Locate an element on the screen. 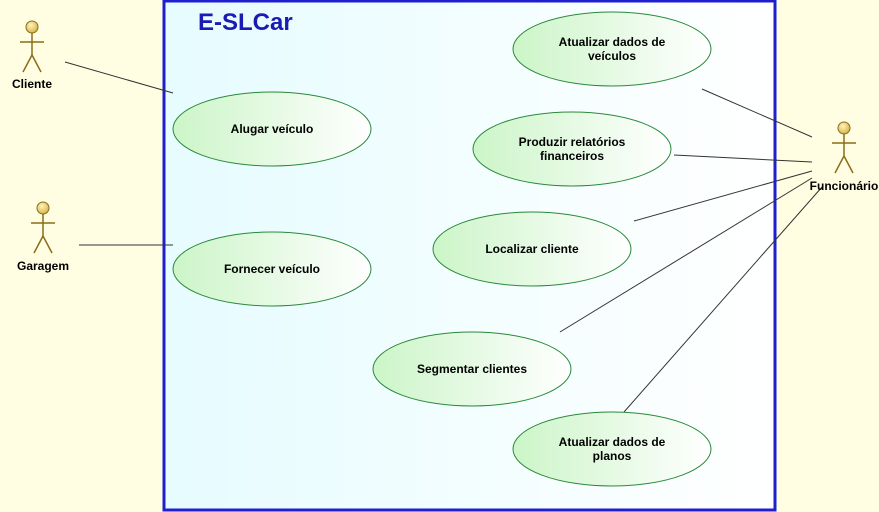 The width and height of the screenshot is (879, 512). use-case-label: Fornecer veículo is located at coordinates (272, 269).